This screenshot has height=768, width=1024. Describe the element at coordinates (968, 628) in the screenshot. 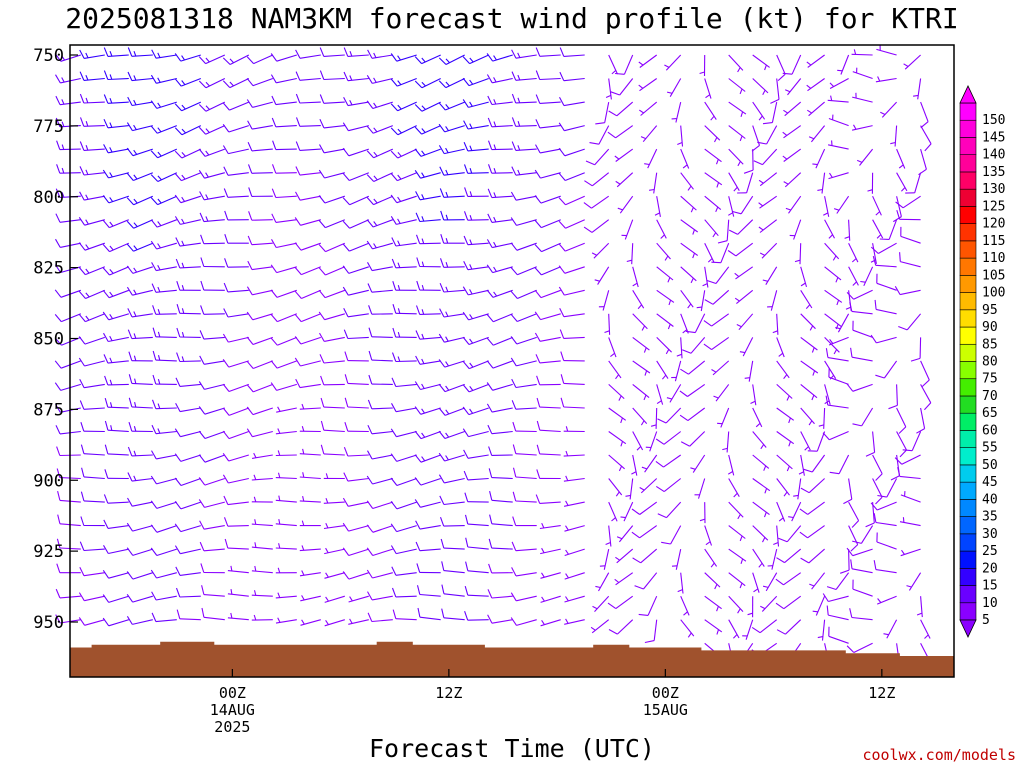

I see `colorbar-min-arrow` at that location.